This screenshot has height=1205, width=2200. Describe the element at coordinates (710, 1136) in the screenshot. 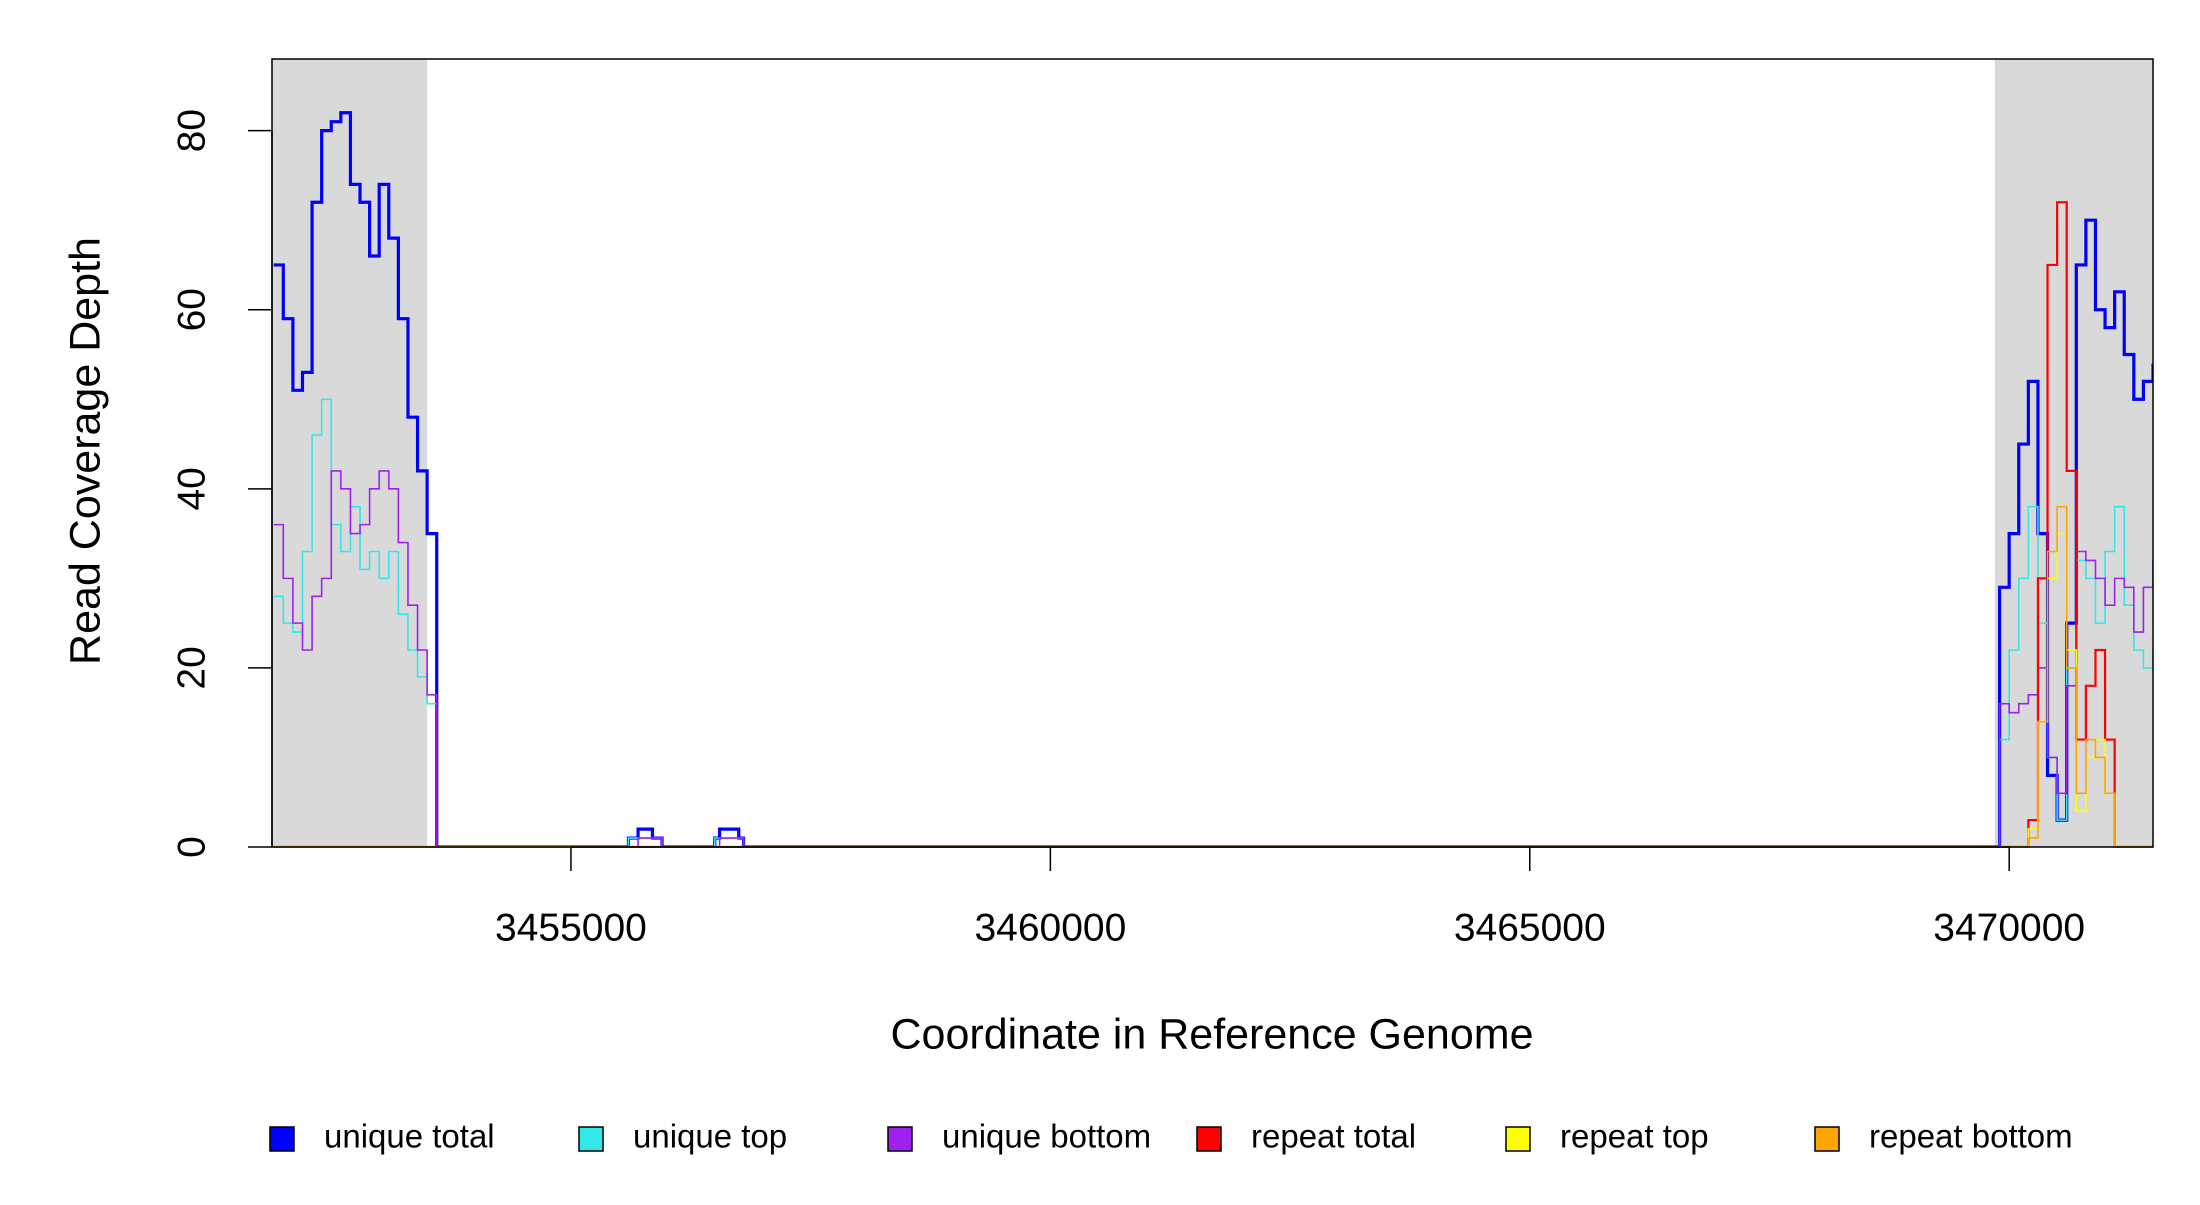

I see `legend-label: unique top` at that location.